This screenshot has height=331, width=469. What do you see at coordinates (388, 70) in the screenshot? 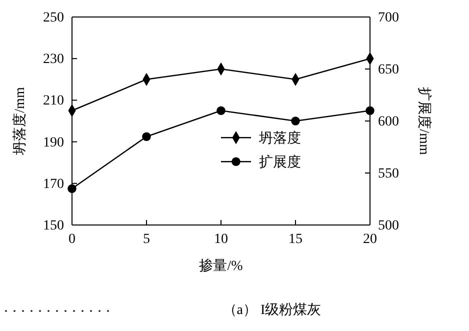
I see `y2-tick-label: 650` at bounding box center [388, 70].